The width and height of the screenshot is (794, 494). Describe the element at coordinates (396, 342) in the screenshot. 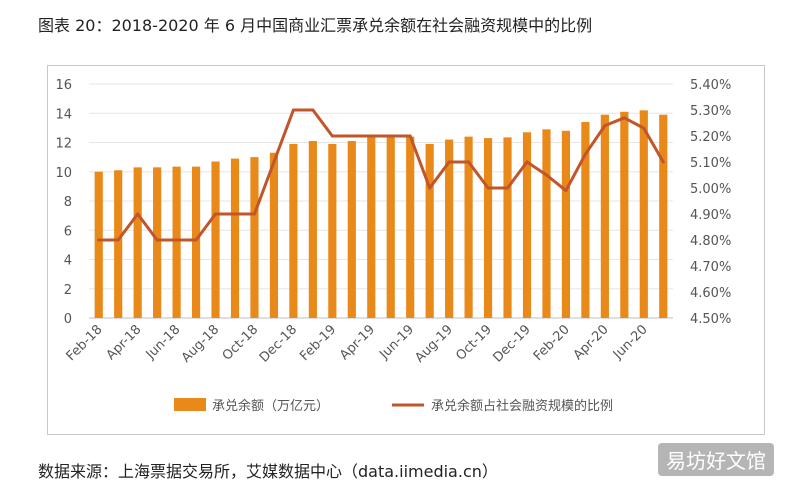

I see `x-tick-label: Jun-19` at that location.